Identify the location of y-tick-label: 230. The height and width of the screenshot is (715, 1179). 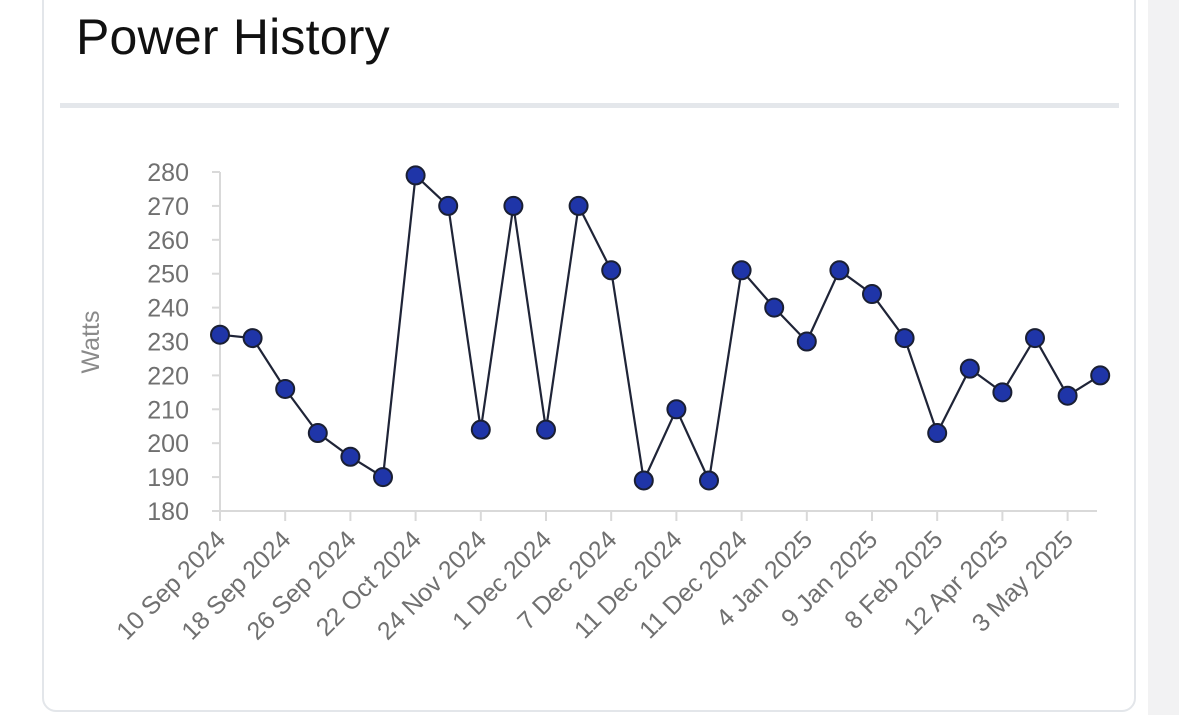
(168, 343).